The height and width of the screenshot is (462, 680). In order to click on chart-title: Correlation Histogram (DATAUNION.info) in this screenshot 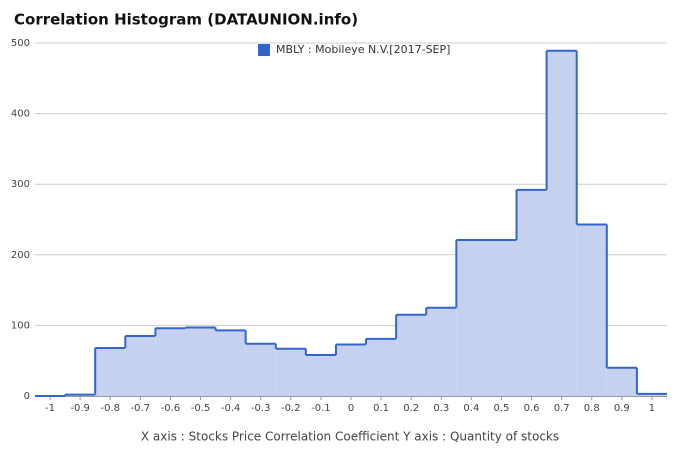, I will do `click(186, 20)`.